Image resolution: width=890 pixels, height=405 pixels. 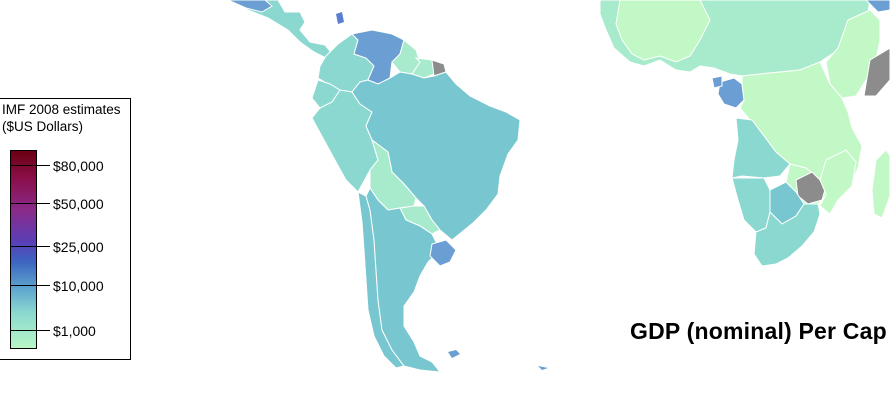 What do you see at coordinates (74, 331) in the screenshot?
I see `legend-tick-label: $1,000` at bounding box center [74, 331].